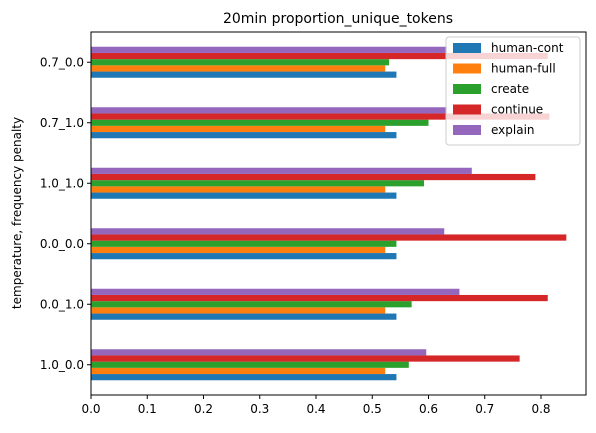 The image size is (596, 433). What do you see at coordinates (260, 122) in the screenshot?
I see `bar-create-0.7_1.0` at bounding box center [260, 122].